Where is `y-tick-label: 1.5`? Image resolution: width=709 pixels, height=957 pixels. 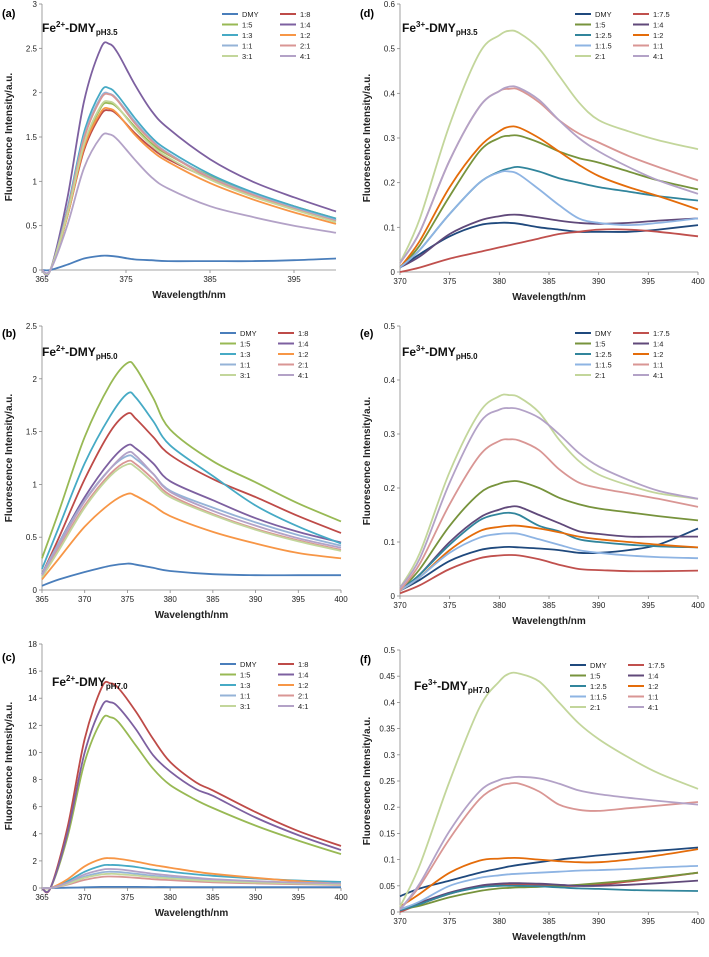
y-tick-label: 1.5 is located at coordinates (32, 432).